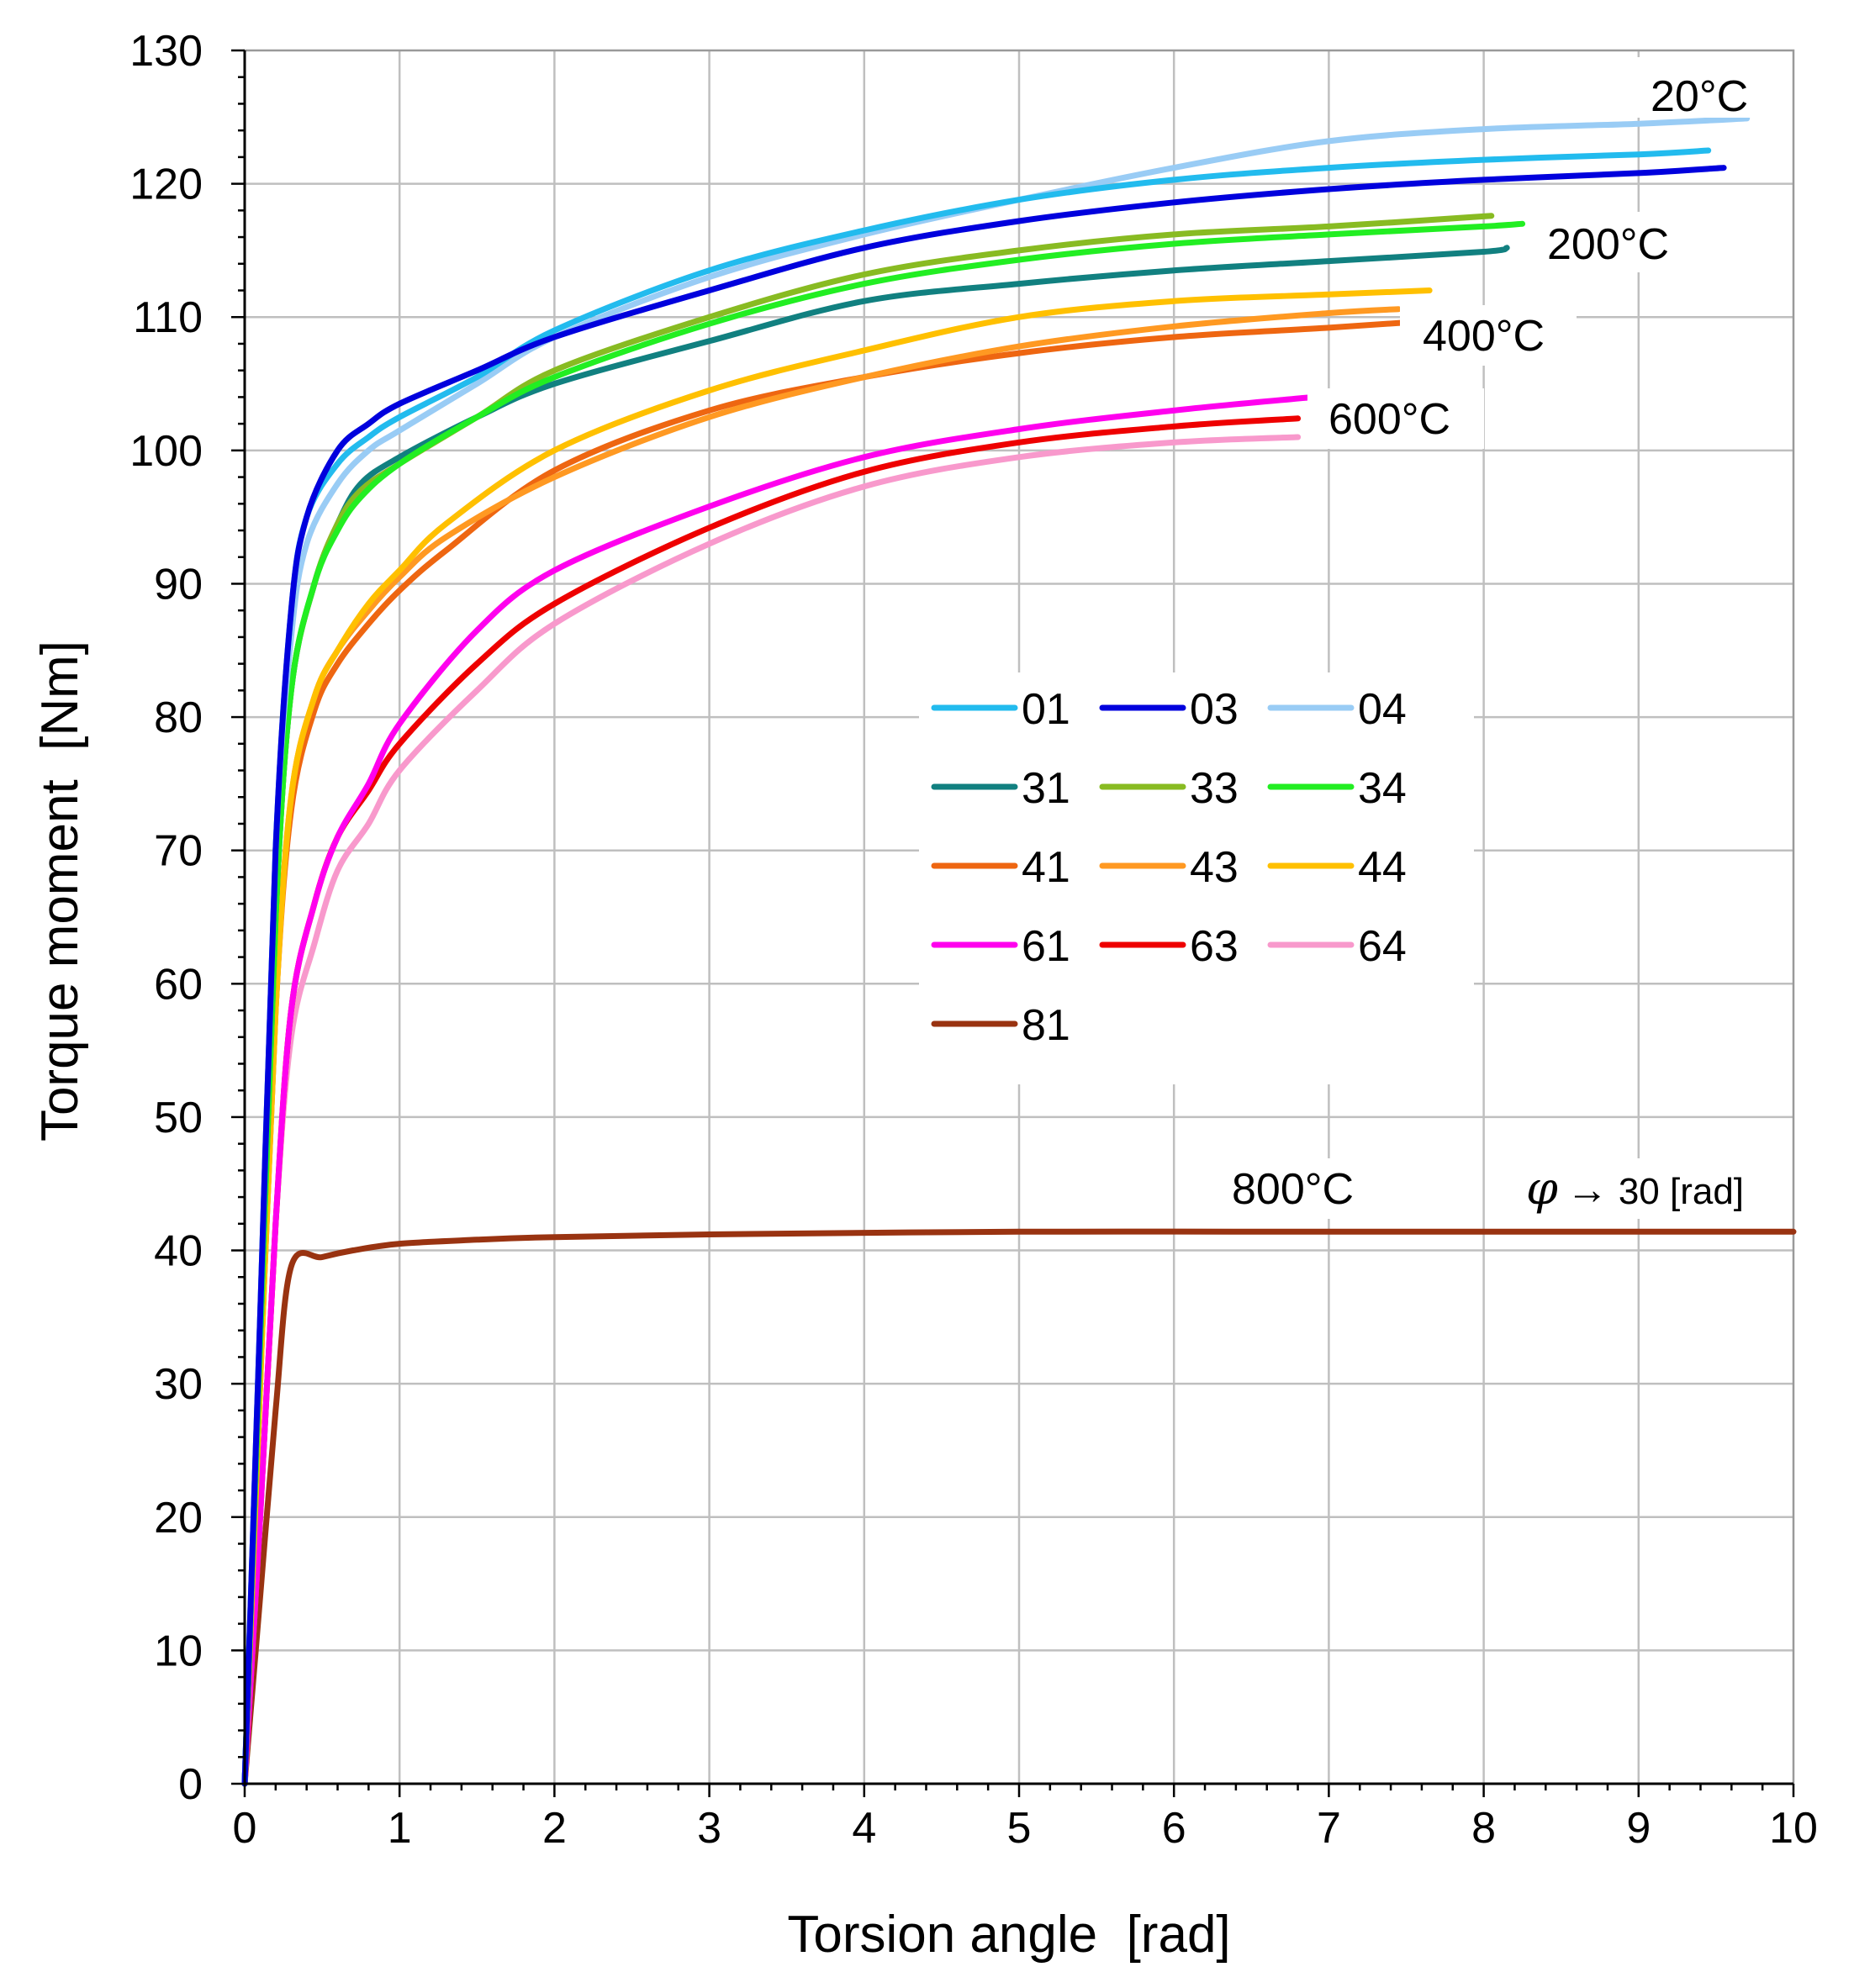 The height and width of the screenshot is (1988, 1854). Describe the element at coordinates (178, 1384) in the screenshot. I see `y-tick-label: 30` at that location.